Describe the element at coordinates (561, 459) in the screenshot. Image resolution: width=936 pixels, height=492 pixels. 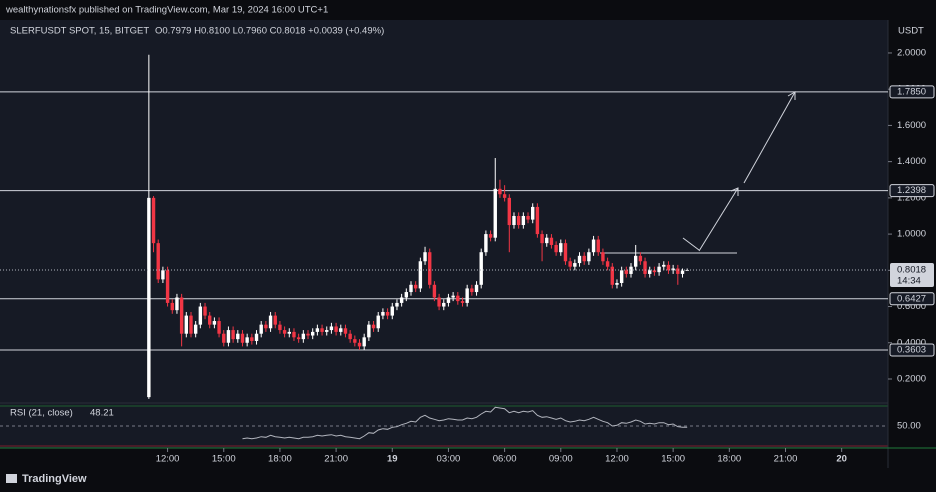
I see `x-tick-label: 09:00` at that location.